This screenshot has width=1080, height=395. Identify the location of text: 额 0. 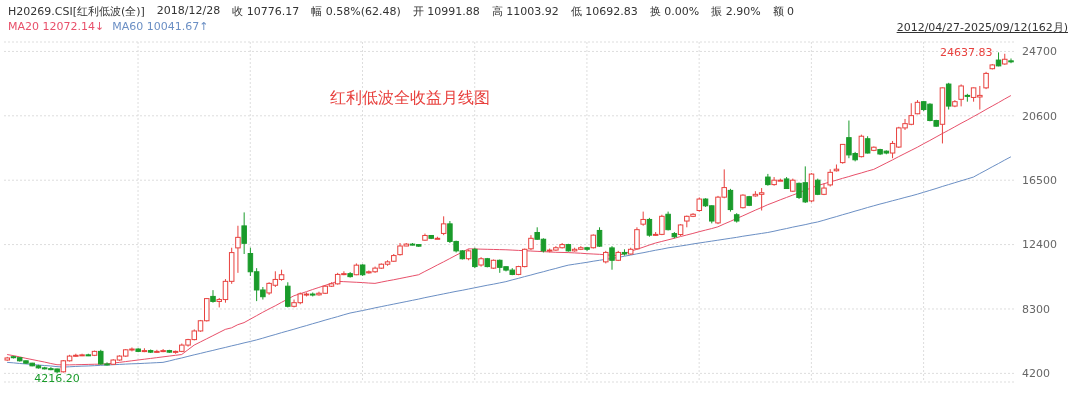
(783, 11).